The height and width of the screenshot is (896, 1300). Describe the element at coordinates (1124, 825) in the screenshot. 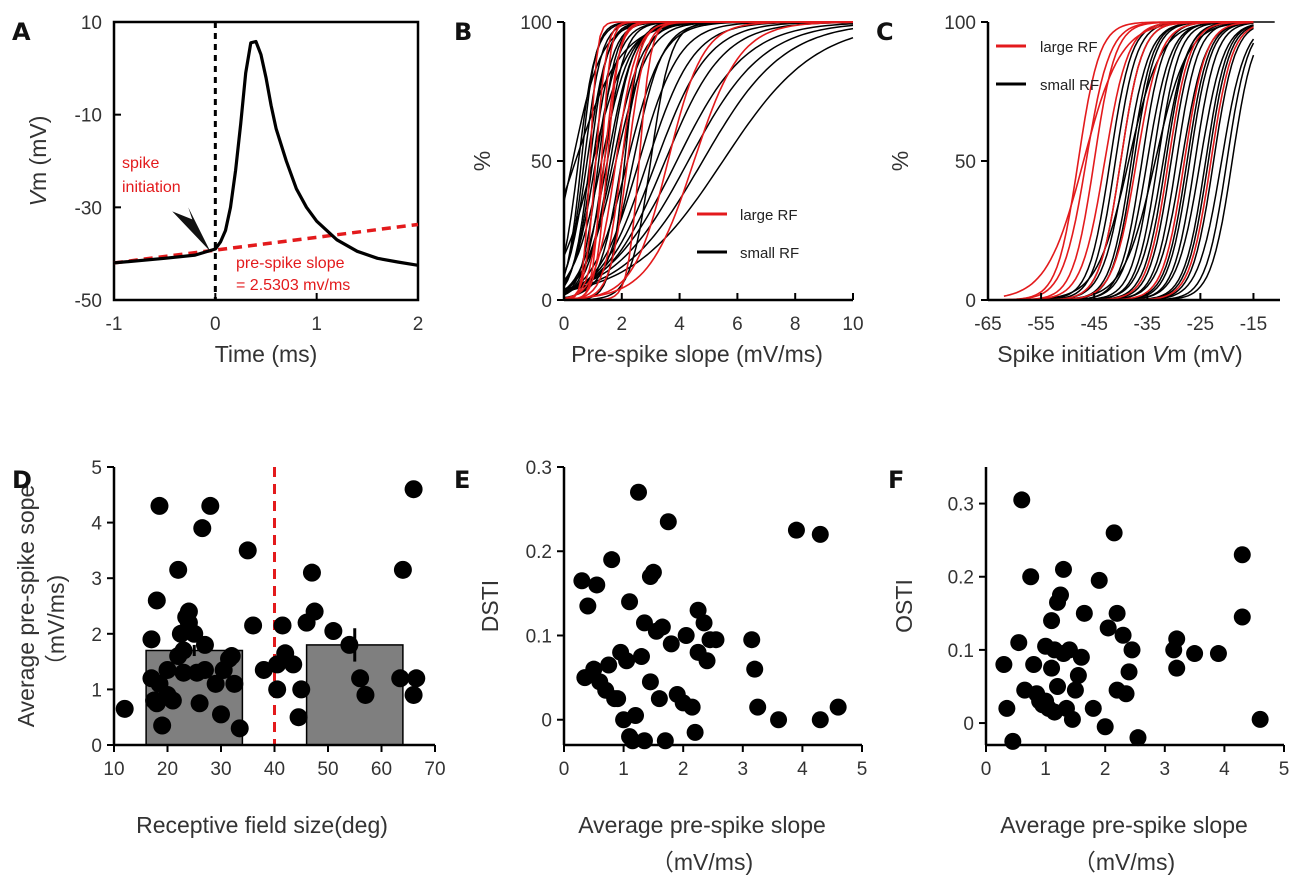

I see `panel-f-x-label-line1: Average pre-spike slope` at that location.